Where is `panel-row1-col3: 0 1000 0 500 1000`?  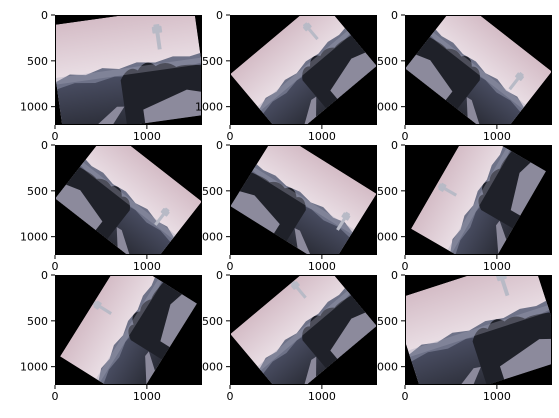
panel-row1-col3: 0 1000 0 500 1000 is located at coordinates (461, 76).